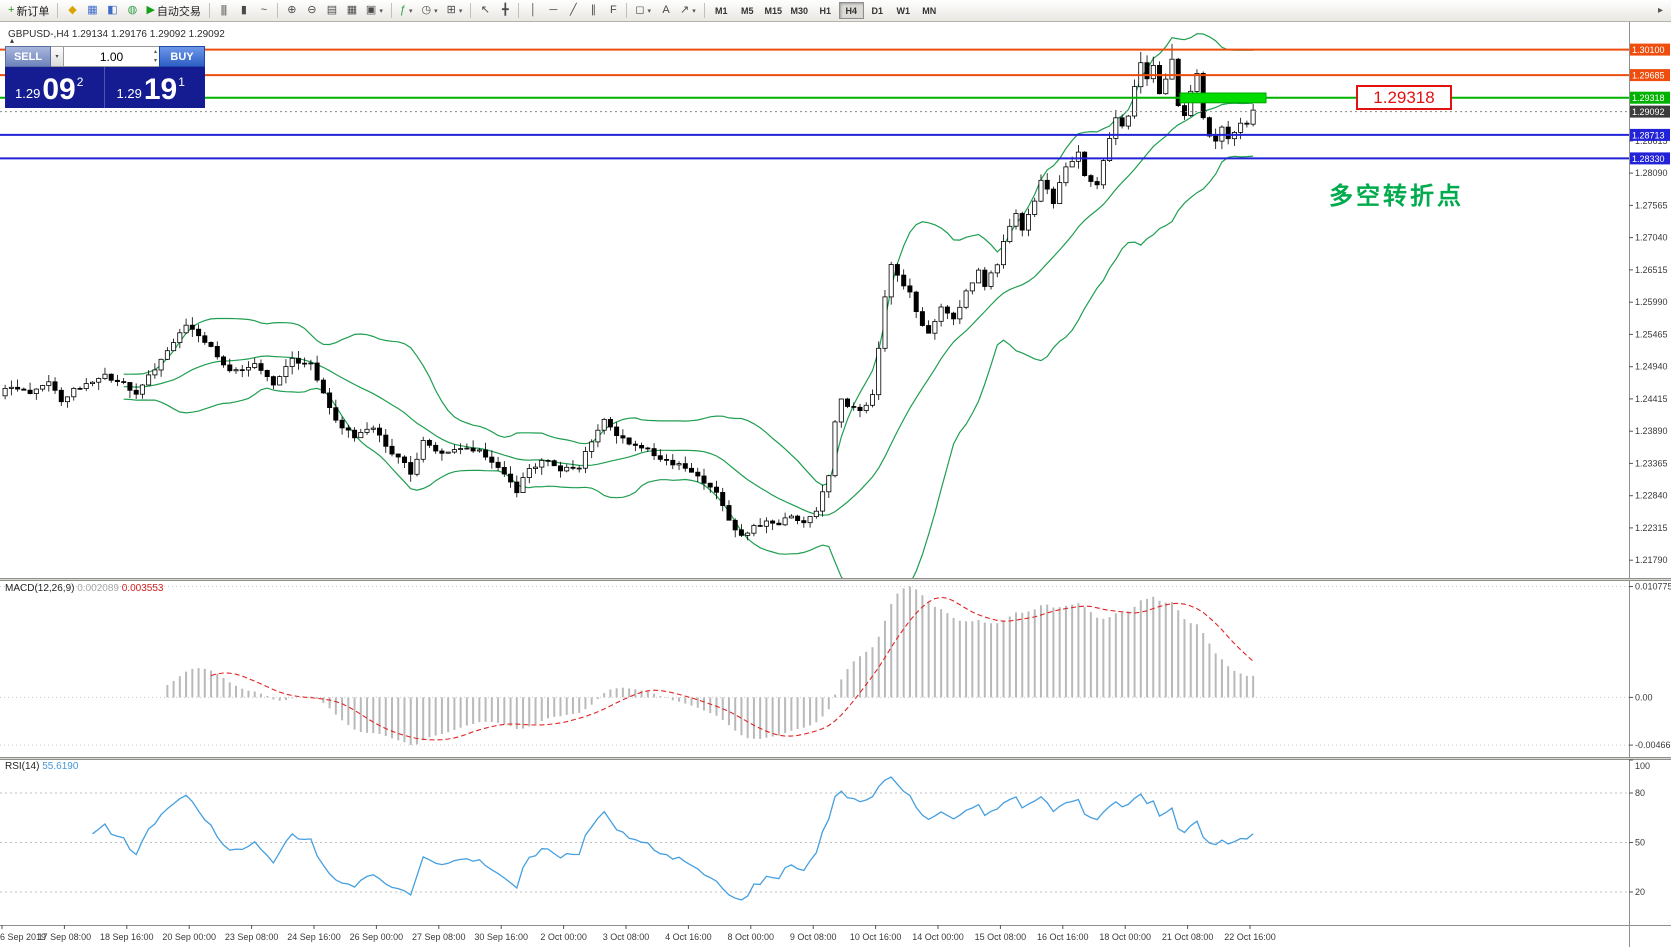 This screenshot has width=1671, height=947. I want to click on ask-price-pips: 19, so click(160, 89).